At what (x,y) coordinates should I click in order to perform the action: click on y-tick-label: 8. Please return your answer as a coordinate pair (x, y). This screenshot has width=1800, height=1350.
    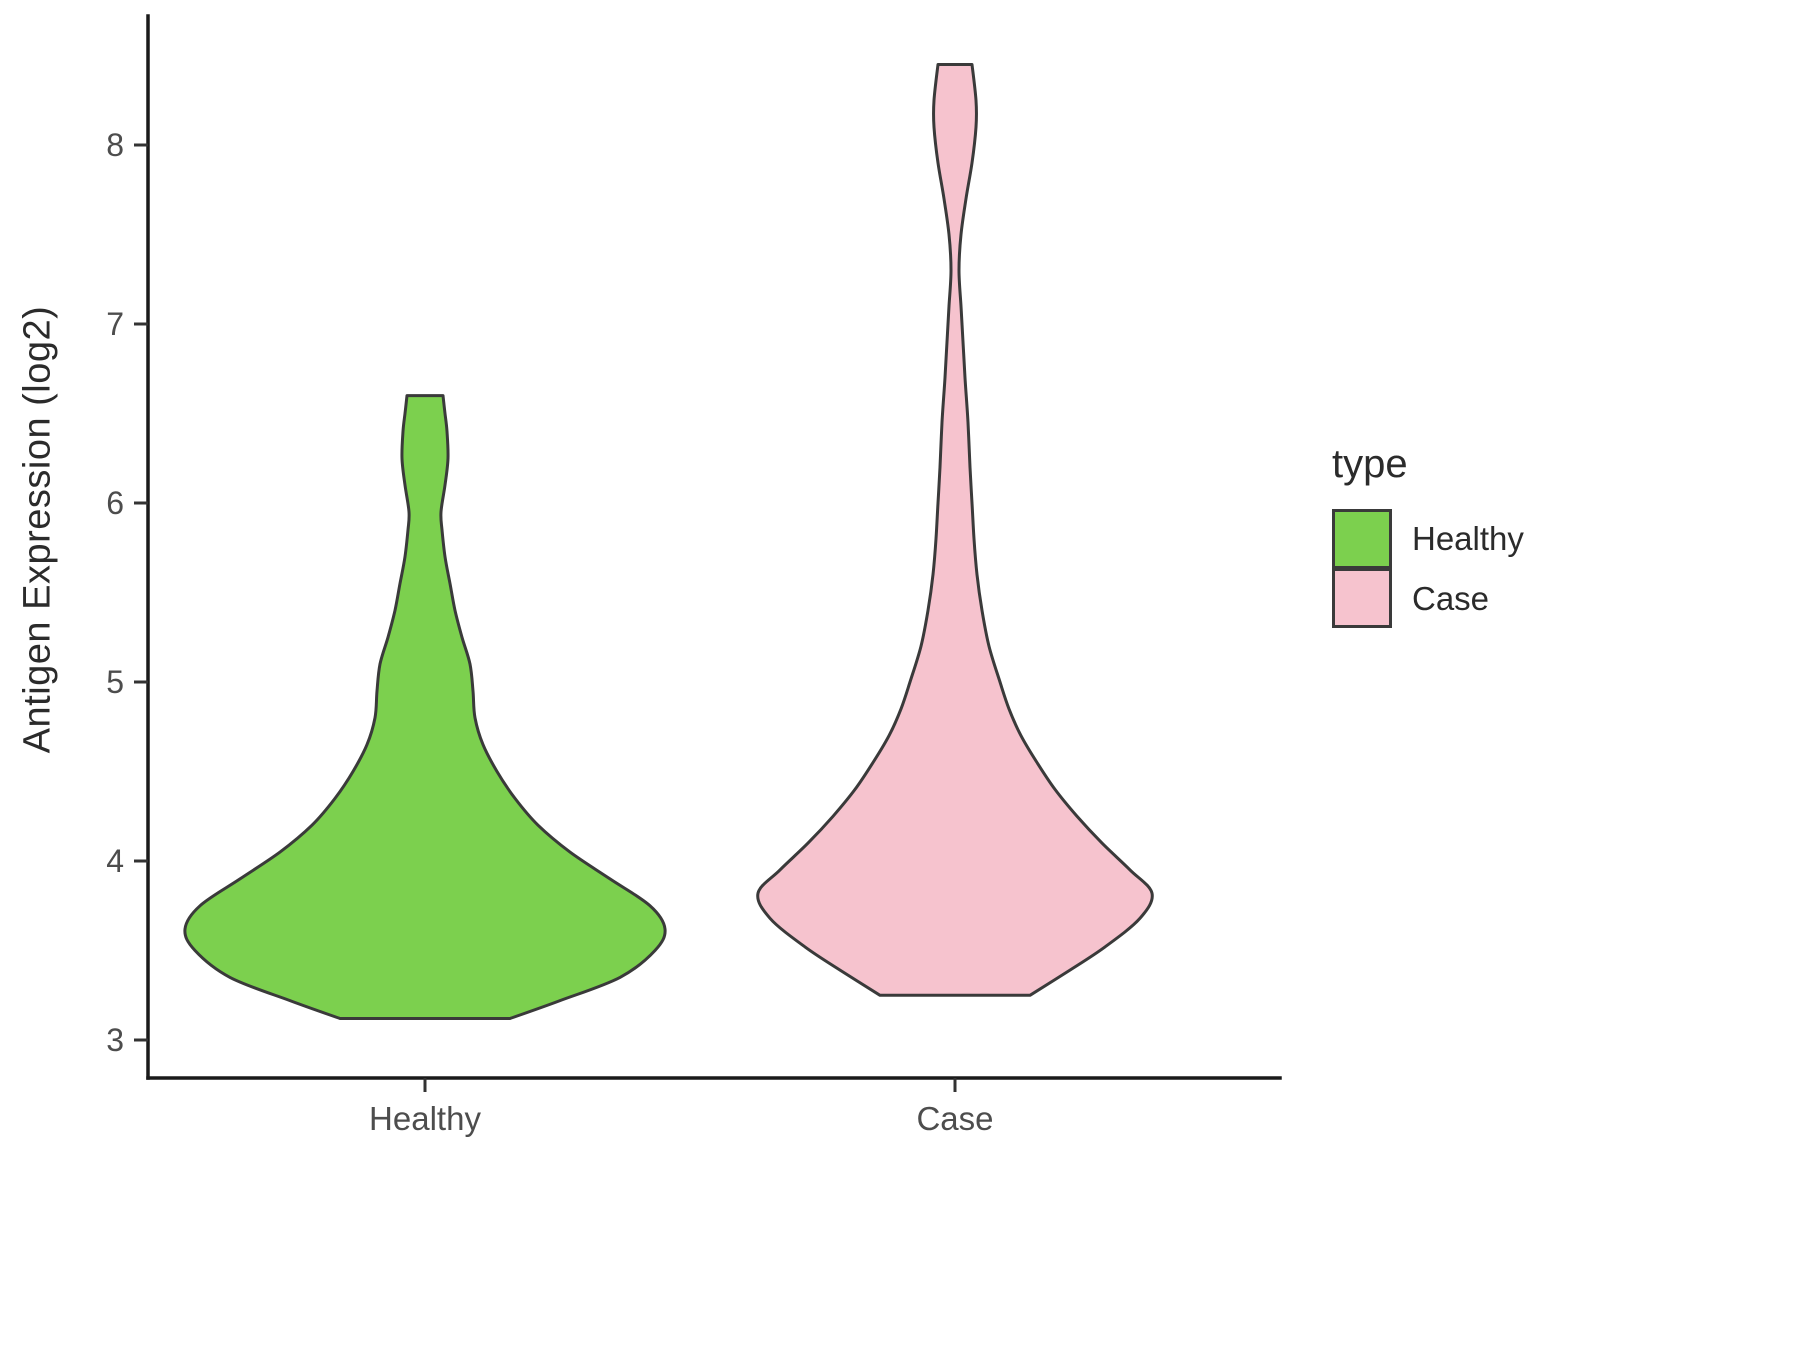
    Looking at the image, I should click on (115, 145).